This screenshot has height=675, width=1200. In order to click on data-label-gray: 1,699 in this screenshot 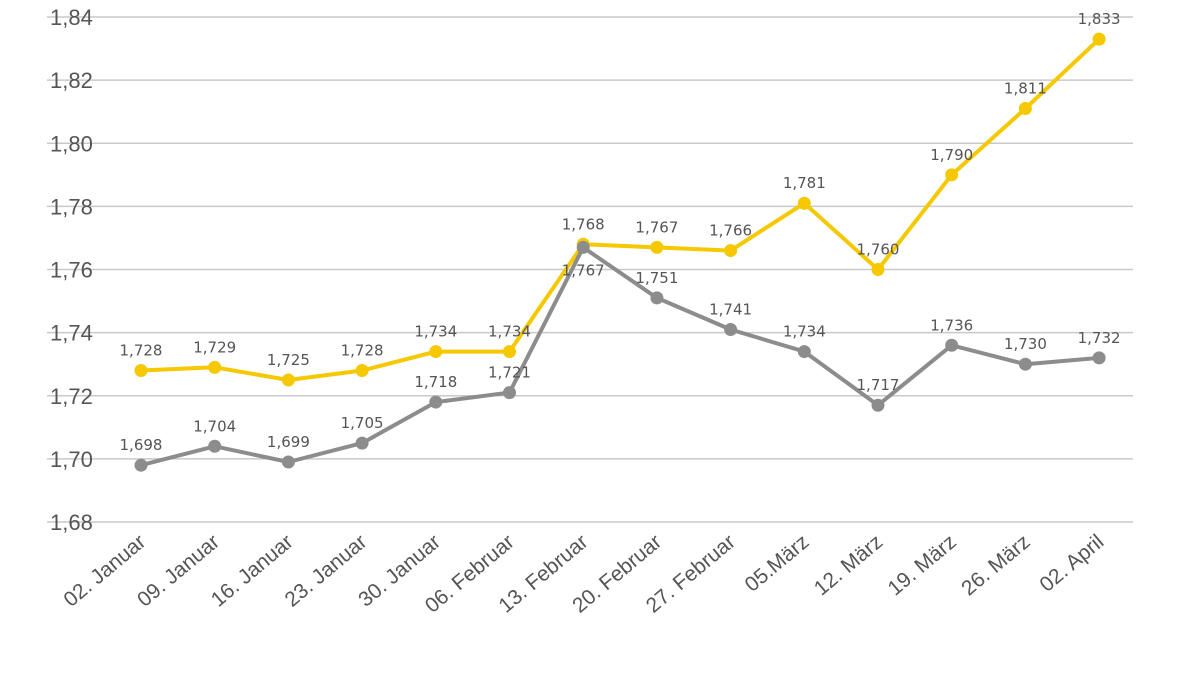, I will do `click(288, 442)`.